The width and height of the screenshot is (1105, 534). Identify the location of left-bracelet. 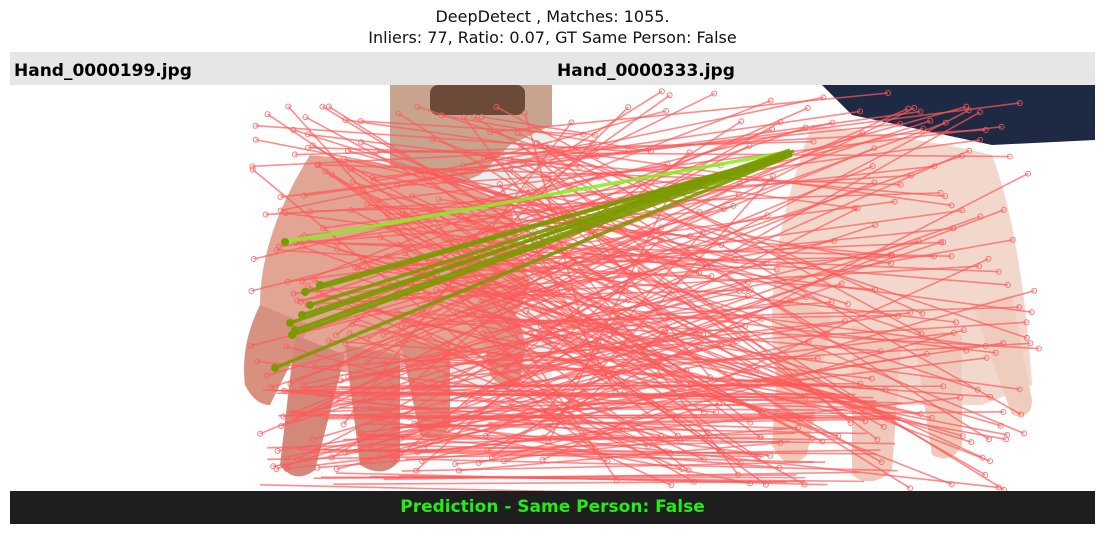
(477, 100).